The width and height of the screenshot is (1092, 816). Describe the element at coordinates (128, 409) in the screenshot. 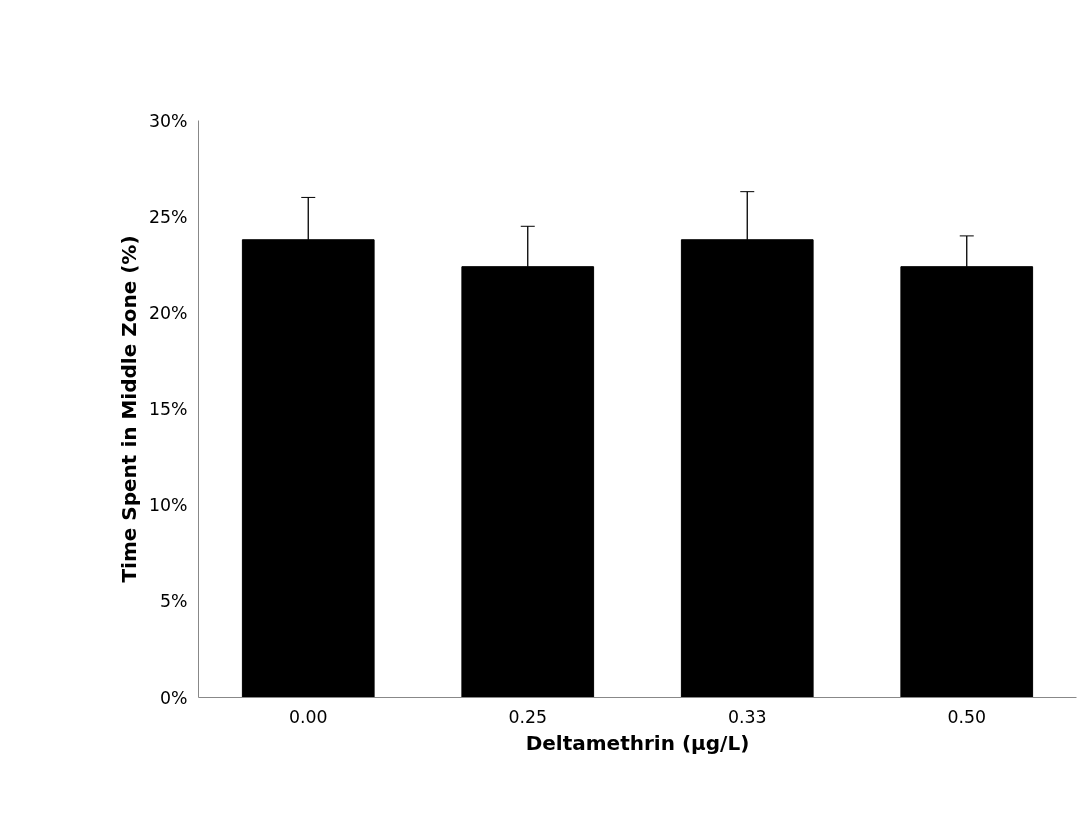

I see `y-axis-title: Time Spent in Middle Zone (%)` at that location.